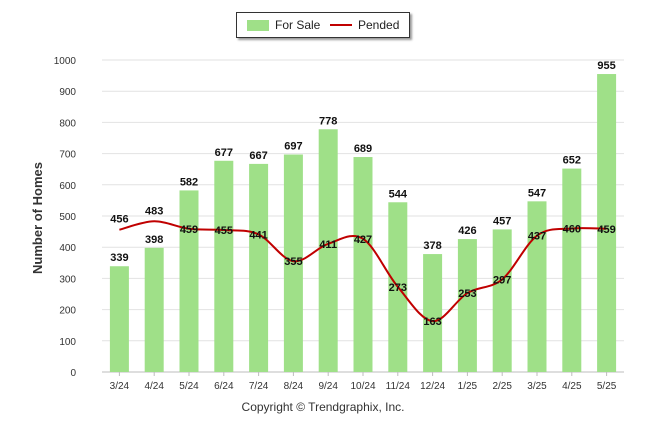 The width and height of the screenshot is (646, 434). Describe the element at coordinates (67, 92) in the screenshot. I see `y-tick-label: 900` at that location.